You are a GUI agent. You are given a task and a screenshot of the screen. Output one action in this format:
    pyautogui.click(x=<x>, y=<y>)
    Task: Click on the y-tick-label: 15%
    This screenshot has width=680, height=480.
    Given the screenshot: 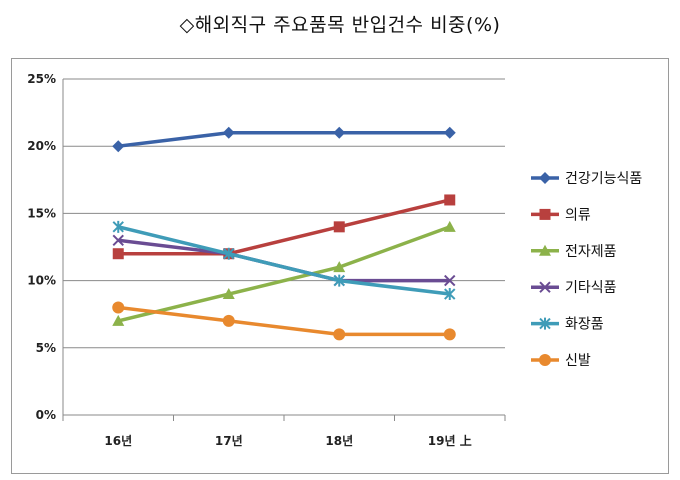 What is the action you would take?
    pyautogui.click(x=41, y=213)
    